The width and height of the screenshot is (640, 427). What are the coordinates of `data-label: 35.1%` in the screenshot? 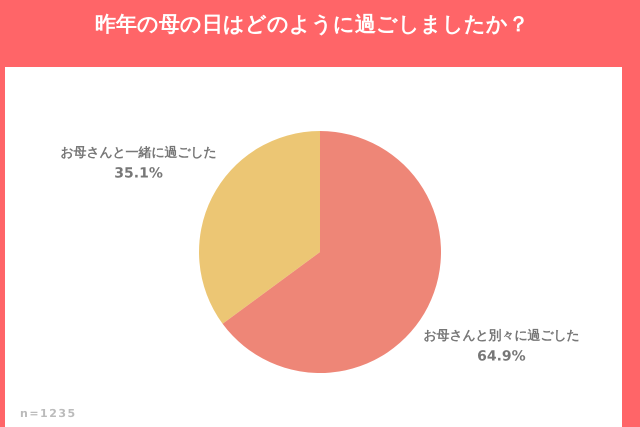 It's located at (138, 173).